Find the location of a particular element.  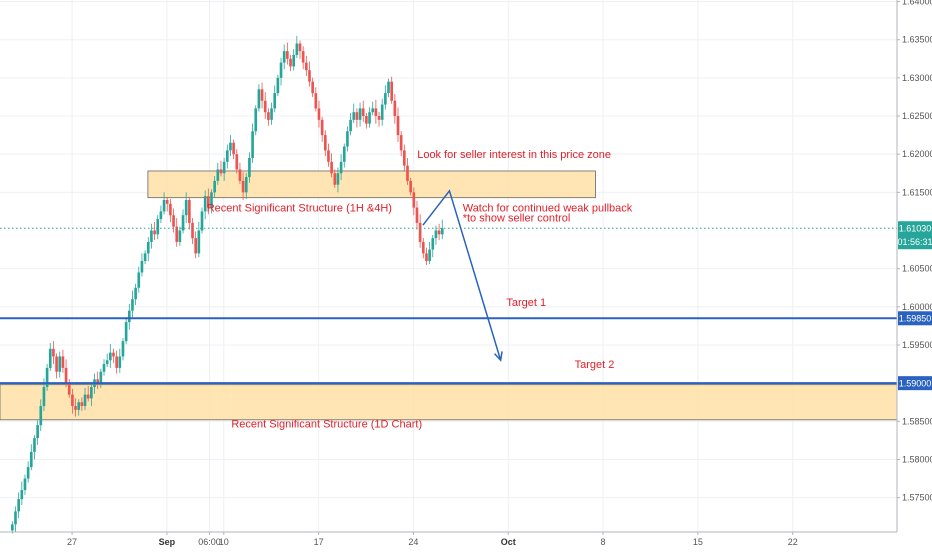

annotation-structure-1d: Recent Significant Structure (1D Chart) is located at coordinates (326, 424).